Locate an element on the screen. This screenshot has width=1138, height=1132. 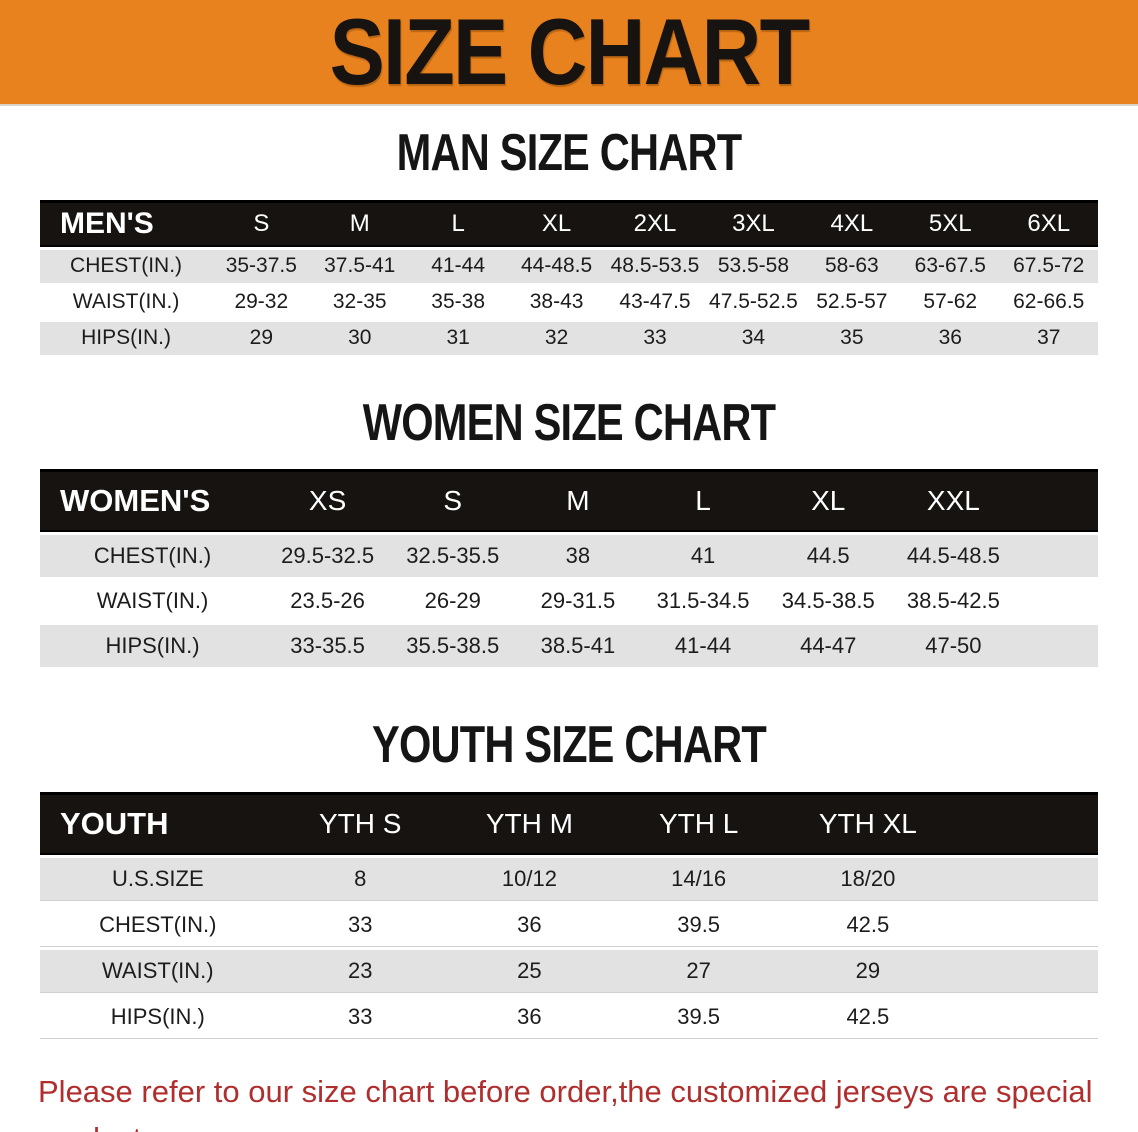
size-value-cell: 38-43 is located at coordinates (556, 302).